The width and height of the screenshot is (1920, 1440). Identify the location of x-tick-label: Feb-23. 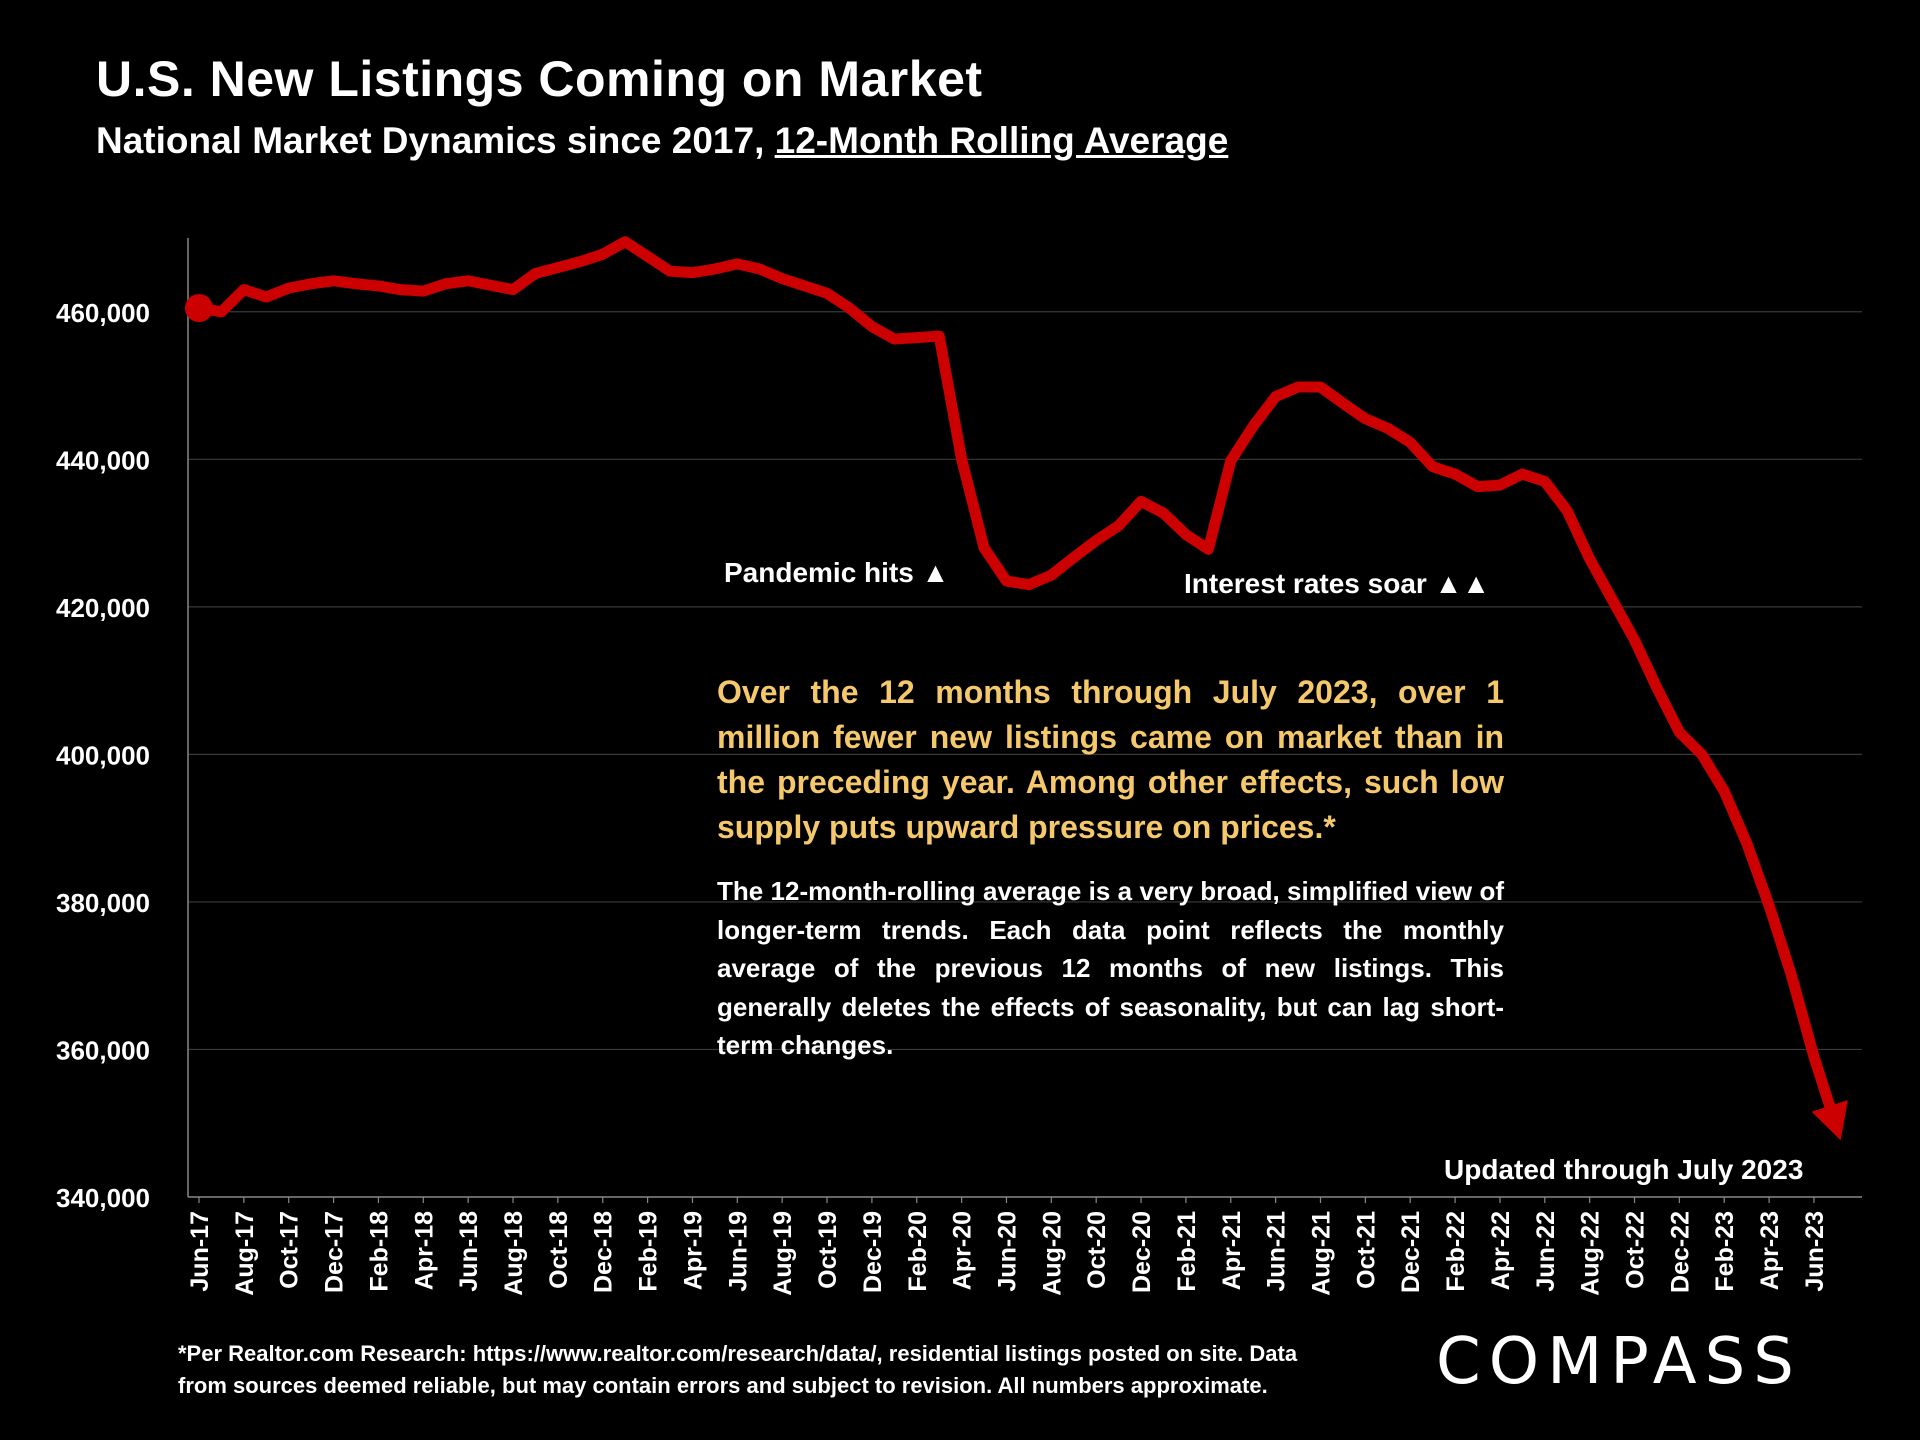
(1725, 1251).